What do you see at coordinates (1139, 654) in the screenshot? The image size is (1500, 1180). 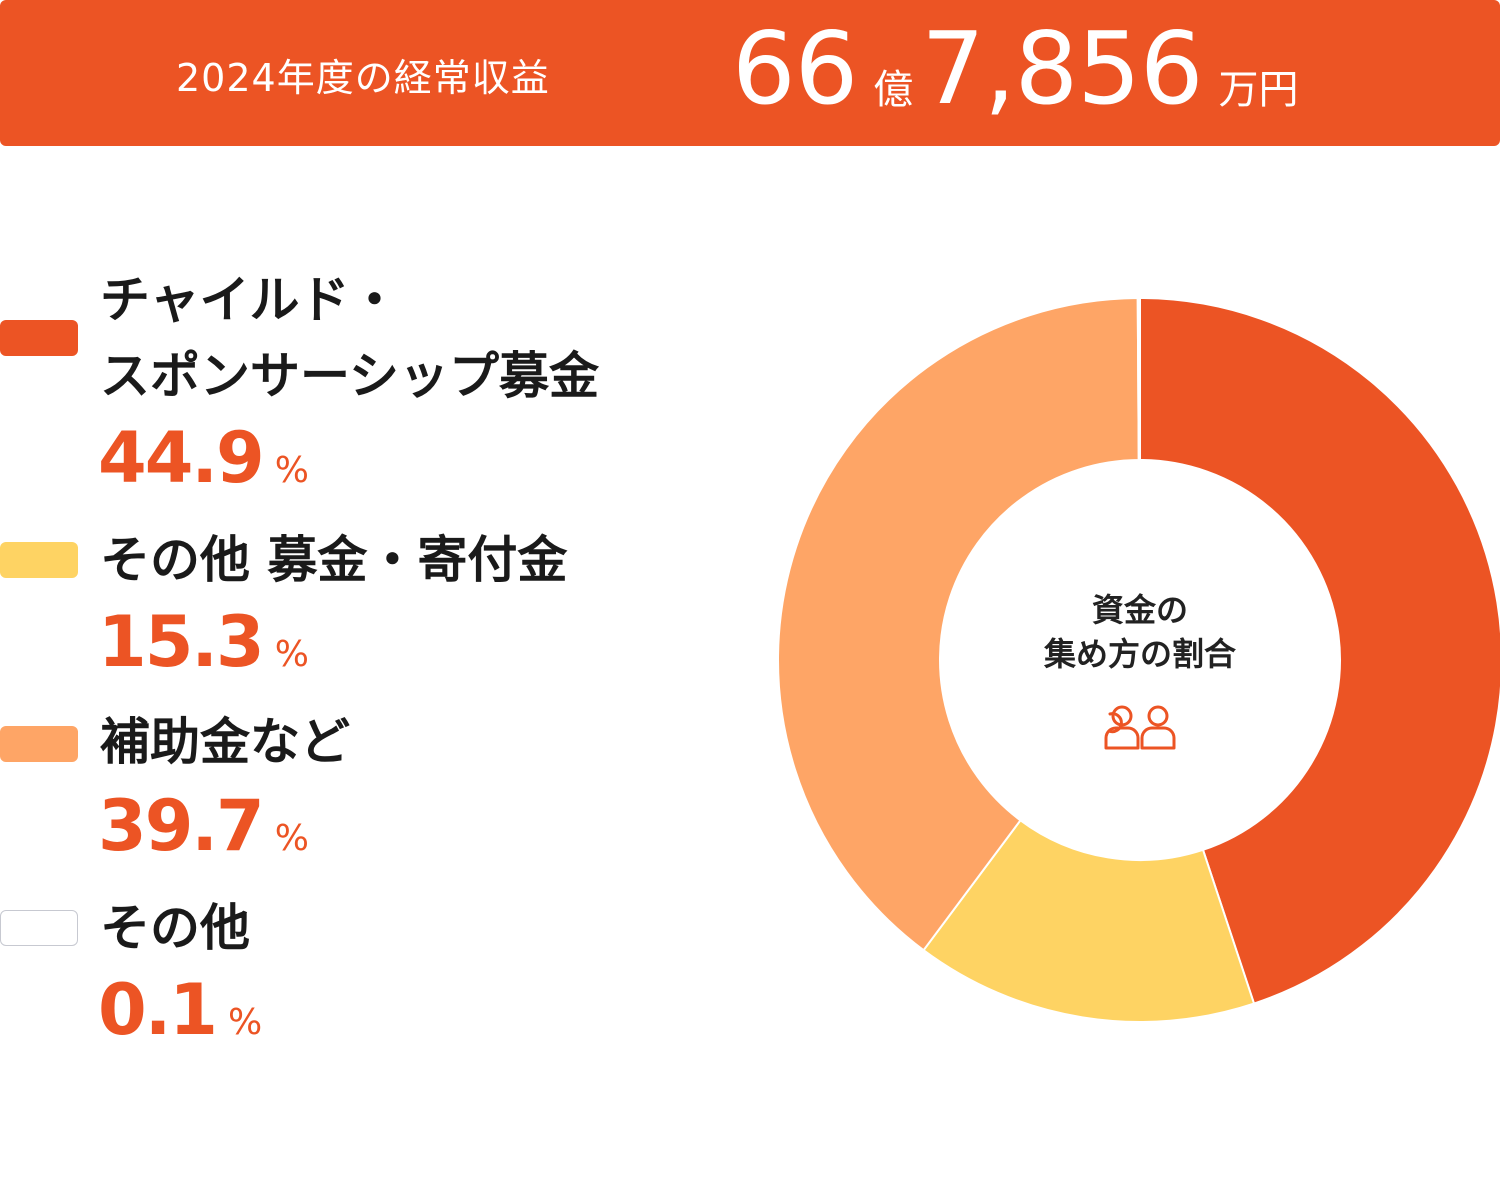 I see `center-label-line2: 集め方の割合` at bounding box center [1139, 654].